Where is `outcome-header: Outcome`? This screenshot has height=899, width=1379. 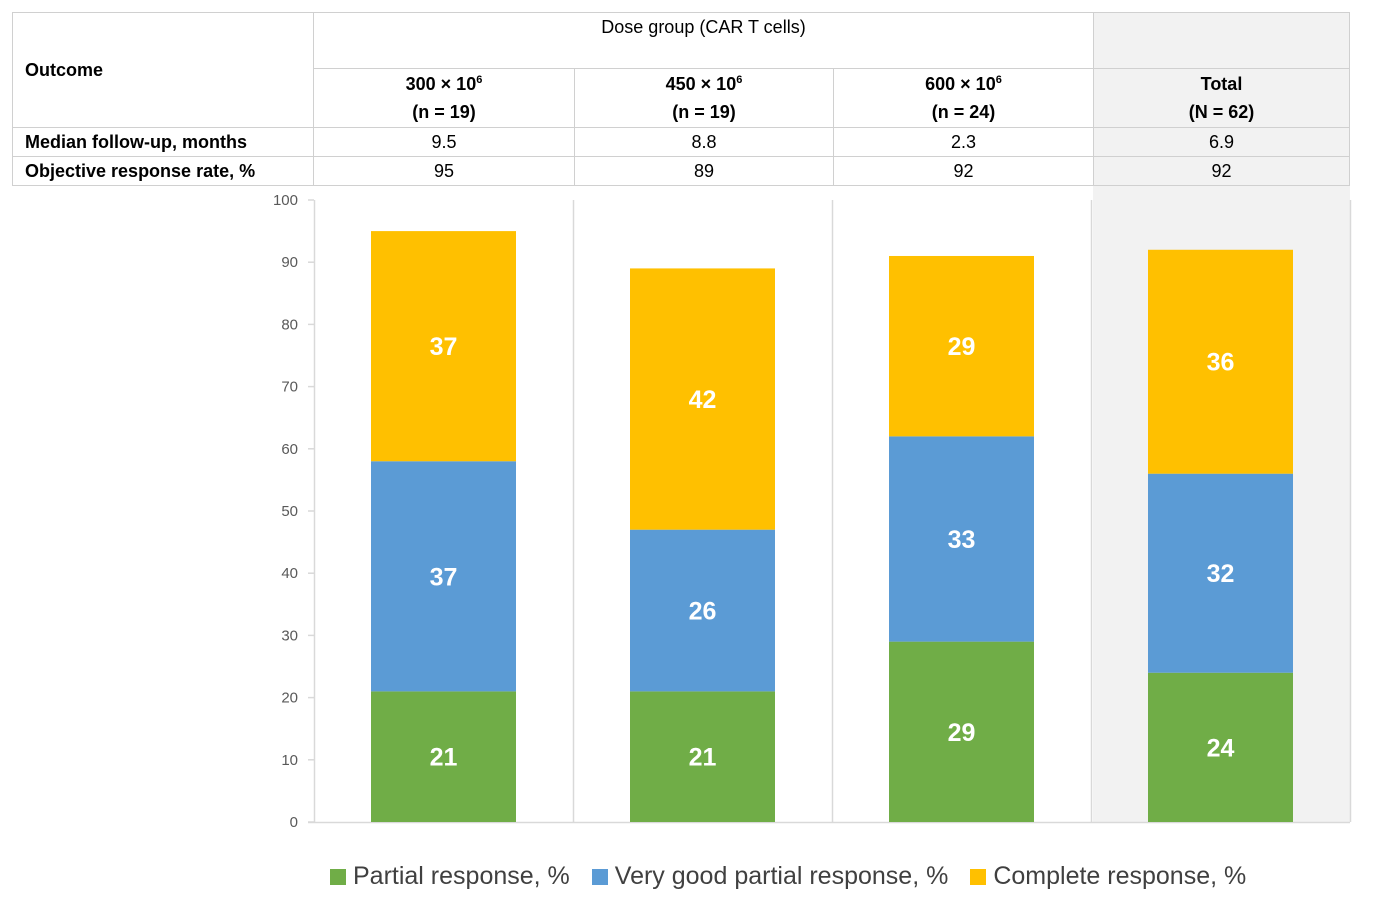 outcome-header: Outcome is located at coordinates (163, 70).